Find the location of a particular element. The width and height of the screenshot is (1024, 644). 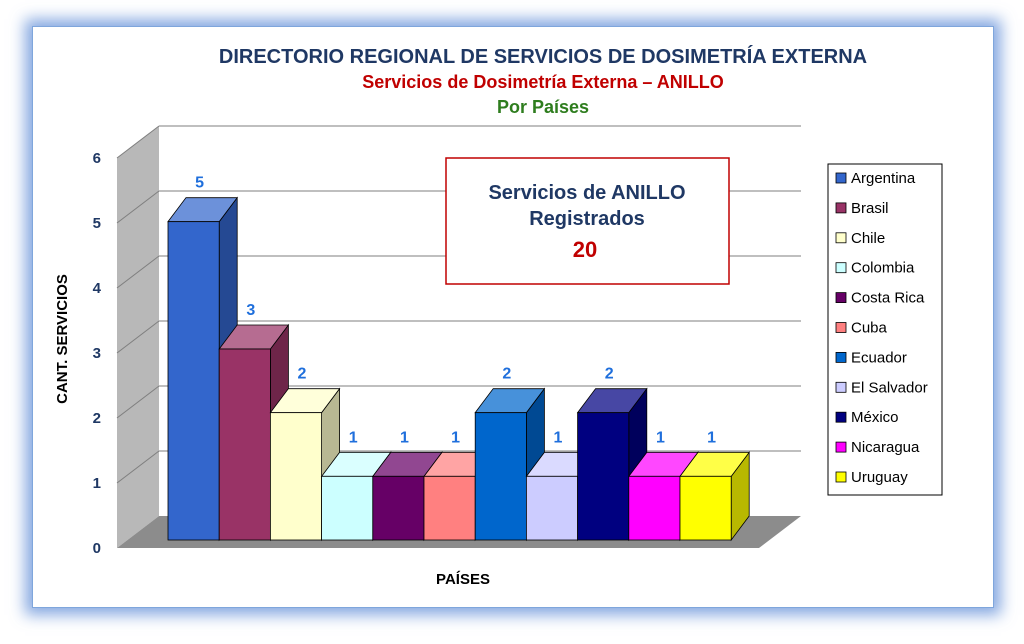

legend-item: Argentina is located at coordinates (875, 178).